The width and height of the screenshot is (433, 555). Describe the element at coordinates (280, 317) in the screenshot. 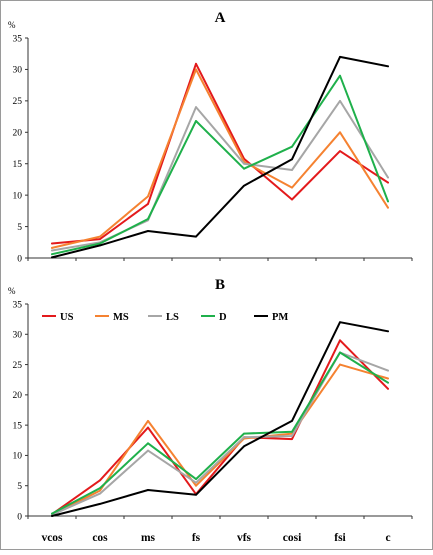

I see `legend-label-pm: PM` at that location.